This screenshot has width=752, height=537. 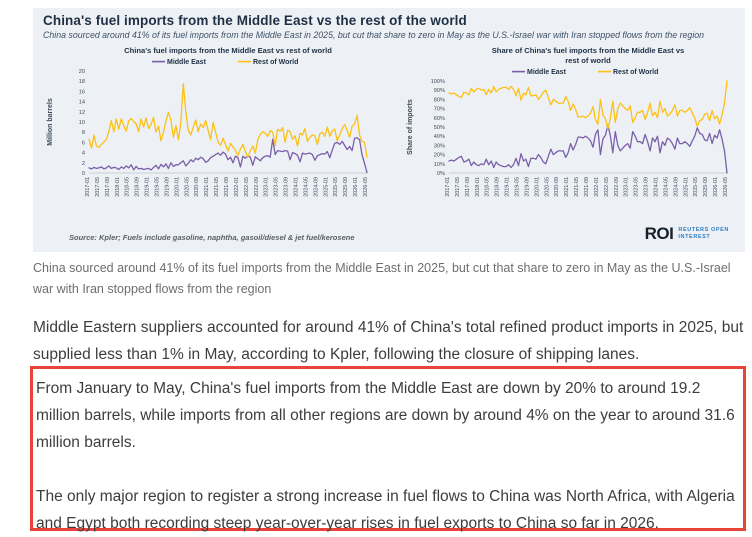 What do you see at coordinates (703, 230) in the screenshot?
I see `roi-logo-line1: REUTERS OPEN` at bounding box center [703, 230].